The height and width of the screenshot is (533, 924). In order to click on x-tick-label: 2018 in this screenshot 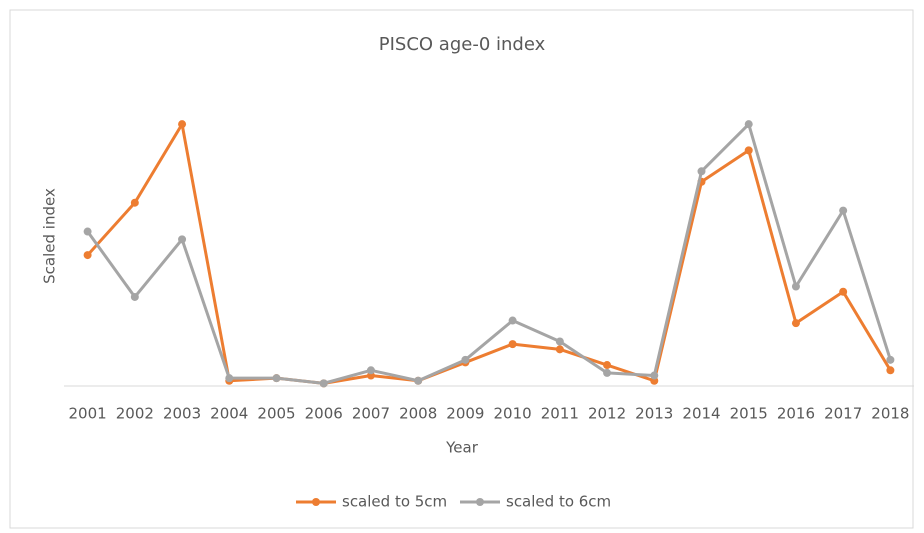, I will do `click(890, 414)`.